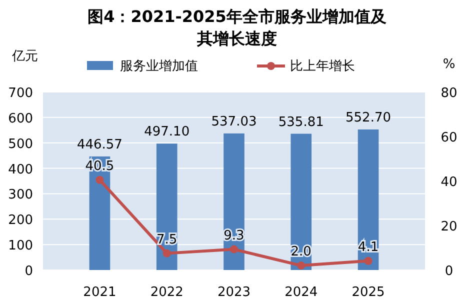 This screenshot has width=474, height=304. Describe the element at coordinates (28, 271) in the screenshot. I see `y-tick-label: 0` at that location.